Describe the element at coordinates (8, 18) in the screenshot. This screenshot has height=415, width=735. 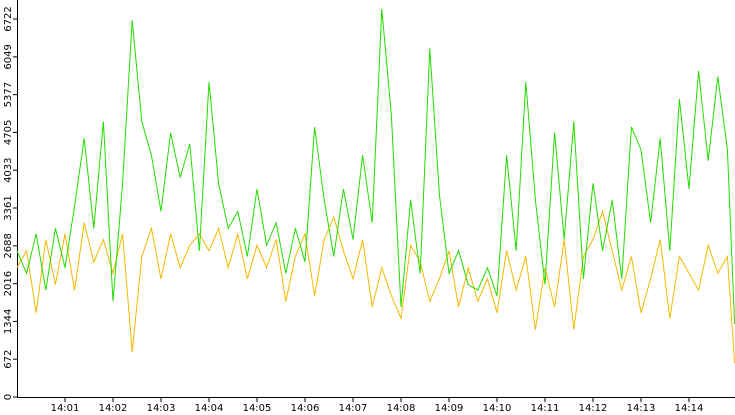
I see `y-tick-label: 6722` at that location.